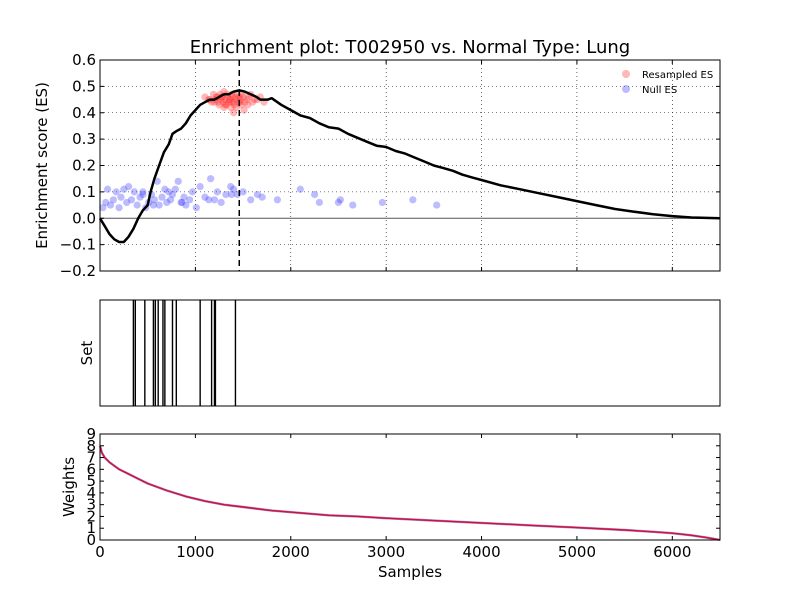  What do you see at coordinates (659, 90) in the screenshot?
I see `legend-label: Null ES` at bounding box center [659, 90].